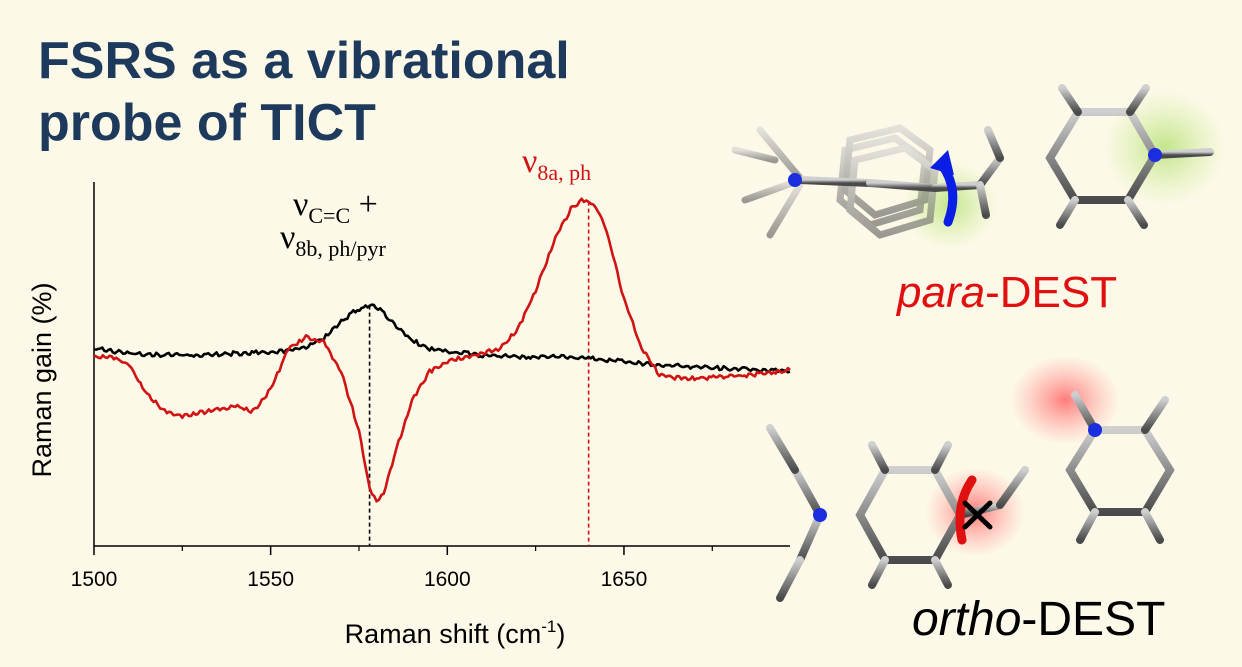 The image size is (1242, 667). I want to click on blocked-rotation-arrow, so click(966, 510).